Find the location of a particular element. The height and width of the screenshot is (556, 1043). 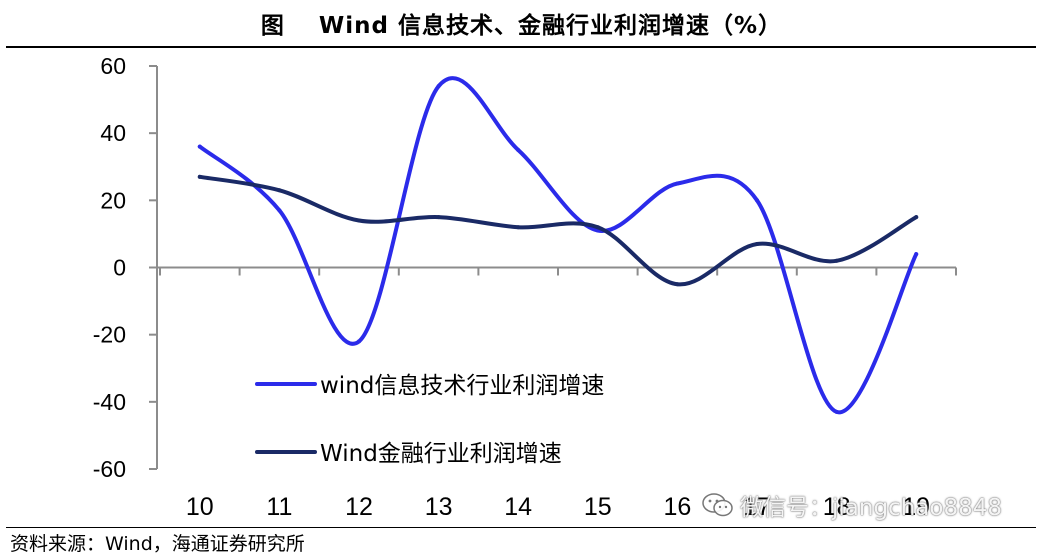

y-tick-label: 60 is located at coordinates (113, 66).